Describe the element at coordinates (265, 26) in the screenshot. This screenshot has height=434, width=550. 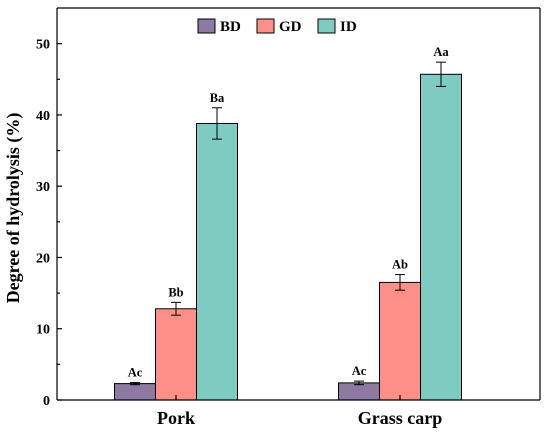
I see `legend-swatch-gd` at that location.